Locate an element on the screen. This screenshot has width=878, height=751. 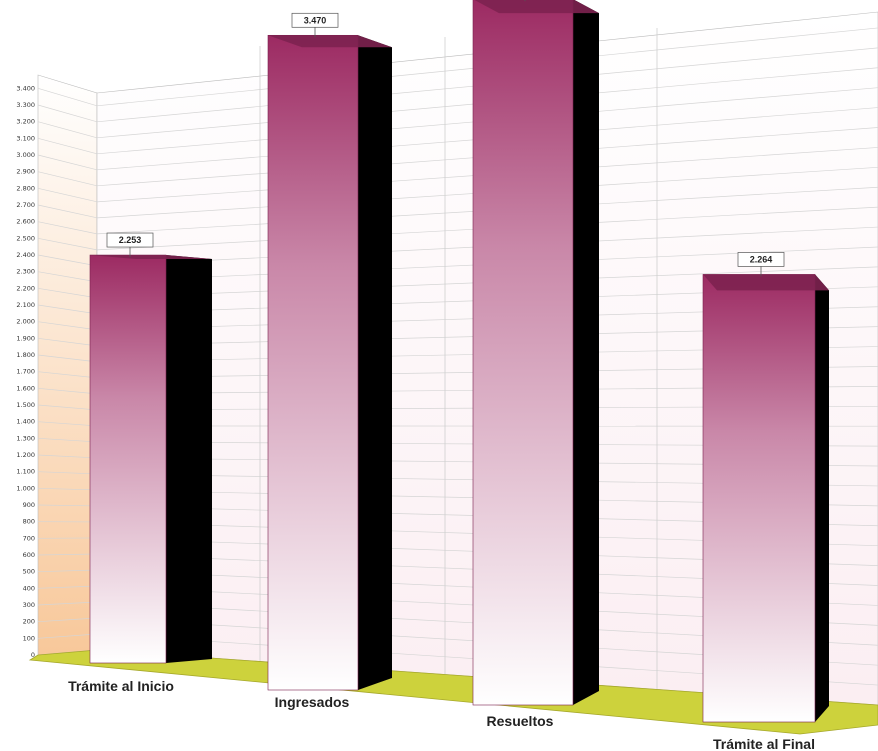
data-label: 2.253 is located at coordinates (130, 240).